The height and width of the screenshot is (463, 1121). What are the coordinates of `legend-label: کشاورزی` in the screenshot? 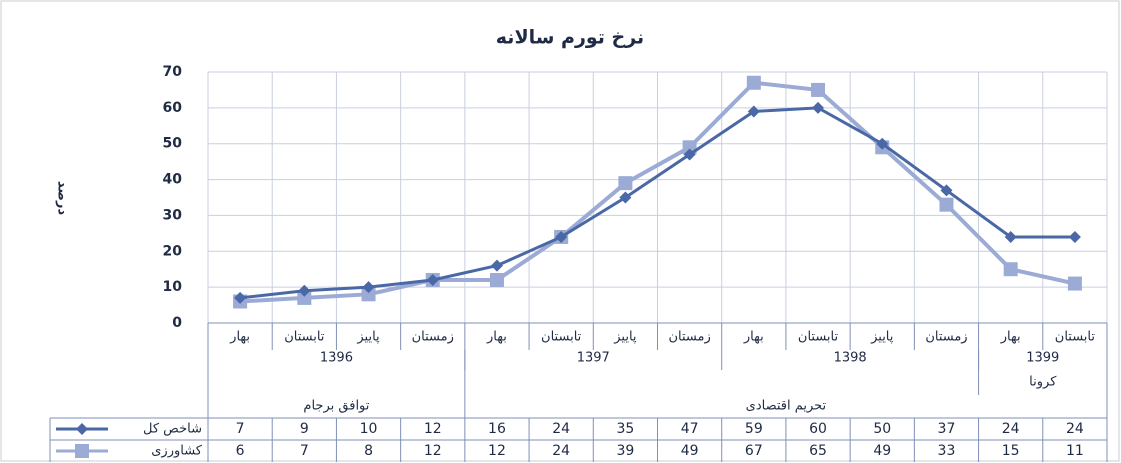 It's located at (177, 451).